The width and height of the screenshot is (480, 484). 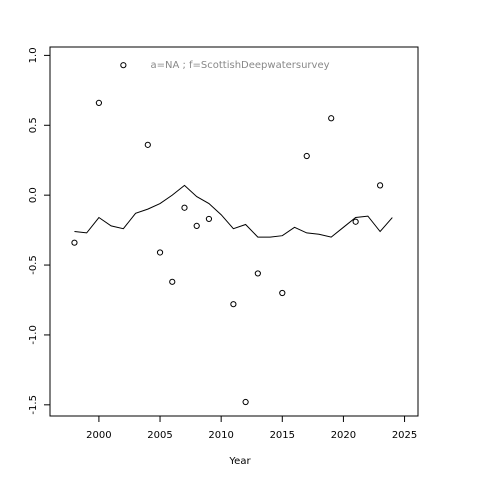 What do you see at coordinates (343, 435) in the screenshot?
I see `x-tick-label: 2020` at bounding box center [343, 435].